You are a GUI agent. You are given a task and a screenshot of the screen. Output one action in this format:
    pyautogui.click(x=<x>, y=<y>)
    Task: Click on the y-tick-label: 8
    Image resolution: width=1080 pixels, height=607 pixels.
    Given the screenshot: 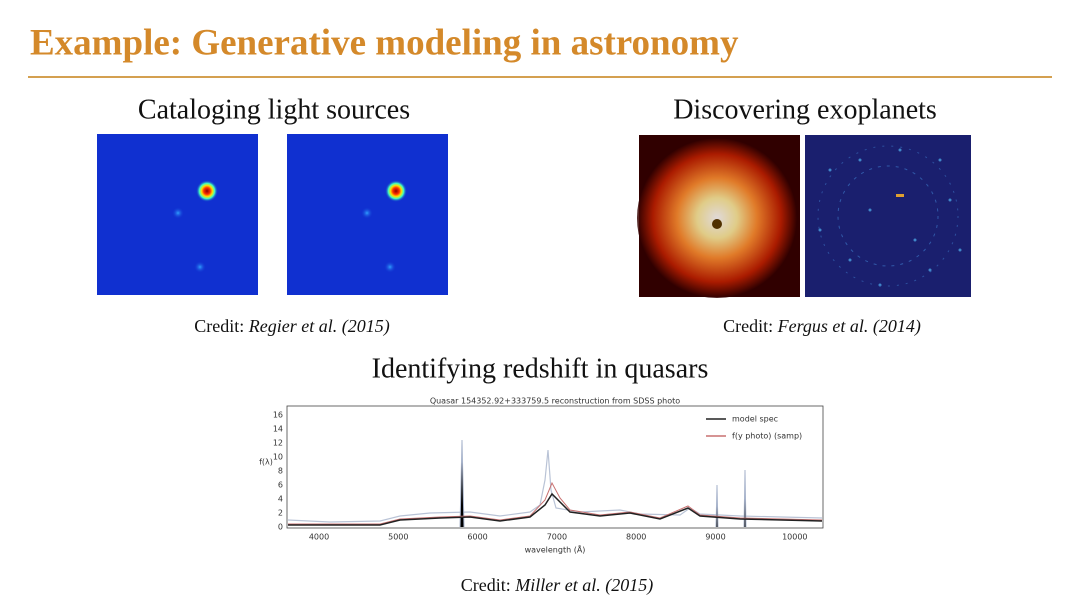 What is the action you would take?
    pyautogui.click(x=280, y=471)
    